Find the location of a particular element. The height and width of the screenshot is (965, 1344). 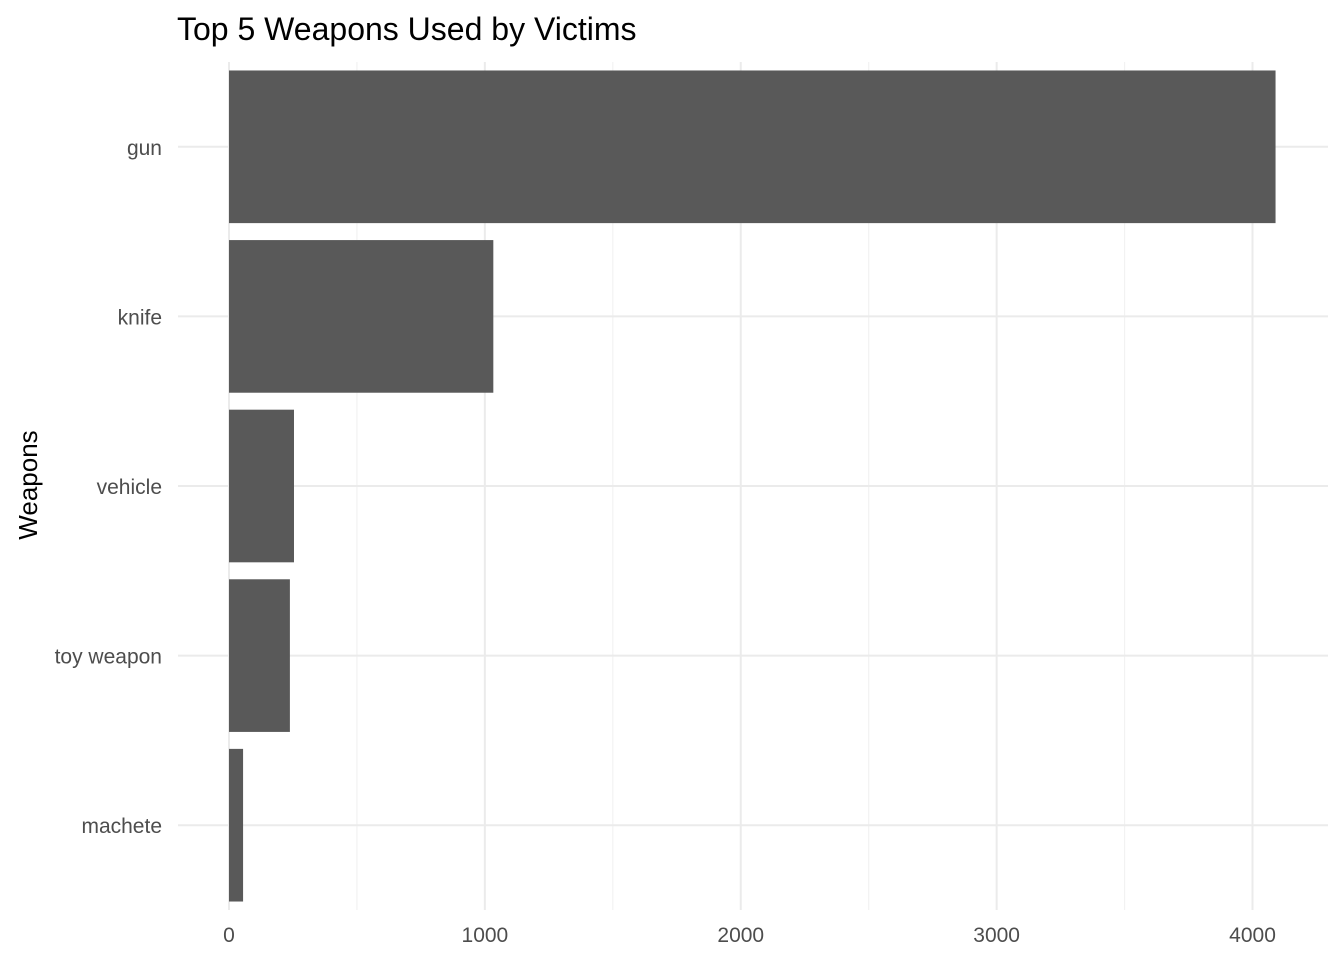

bar-knife is located at coordinates (361, 316).